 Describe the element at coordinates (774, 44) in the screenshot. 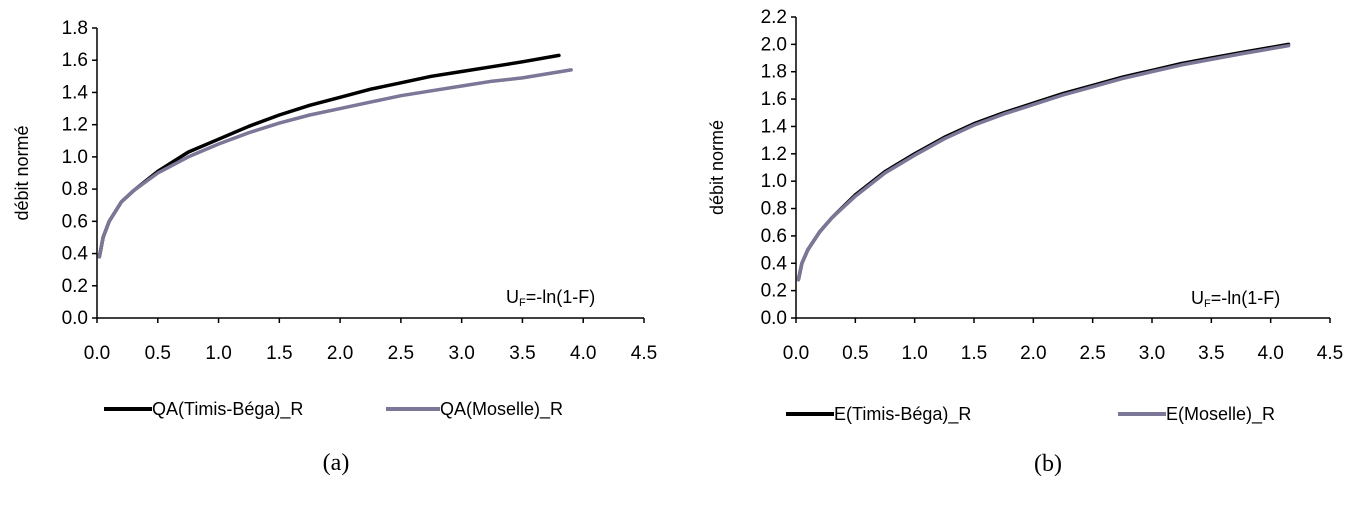

I see `y-tick-label: 2.0` at that location.